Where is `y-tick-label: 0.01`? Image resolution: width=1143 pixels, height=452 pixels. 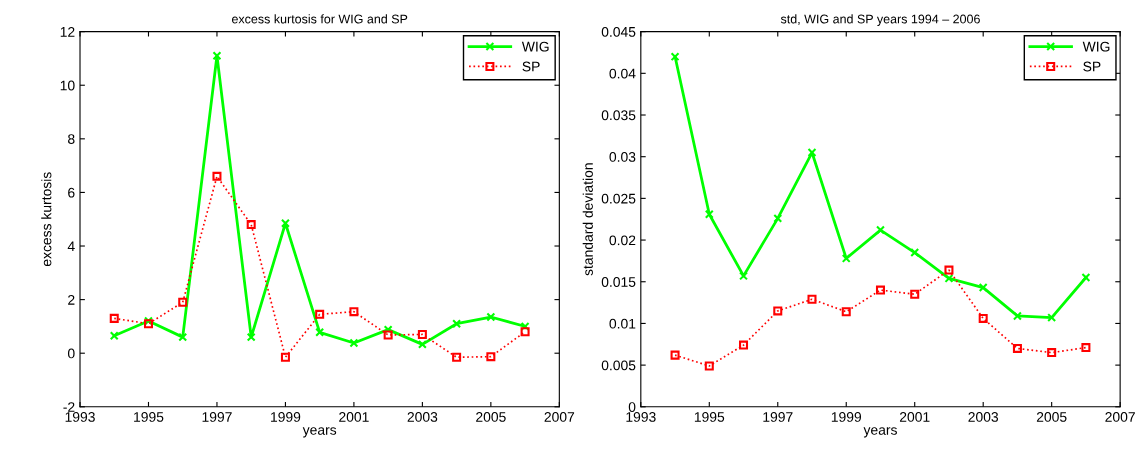
y-tick-label: 0.01 is located at coordinates (622, 323).